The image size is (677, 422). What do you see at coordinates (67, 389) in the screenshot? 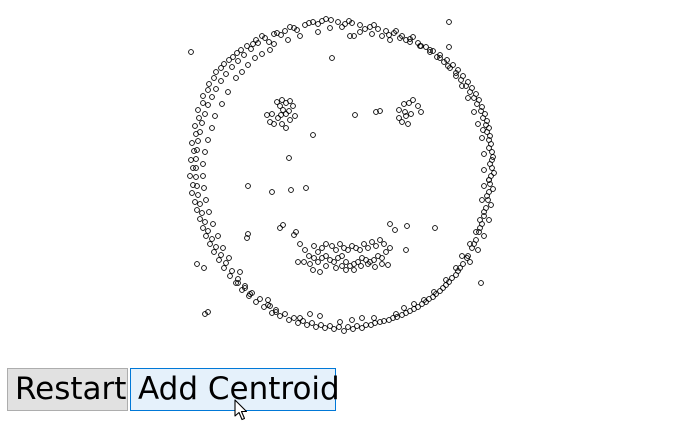
I see `restart-button: Restart` at bounding box center [67, 389].